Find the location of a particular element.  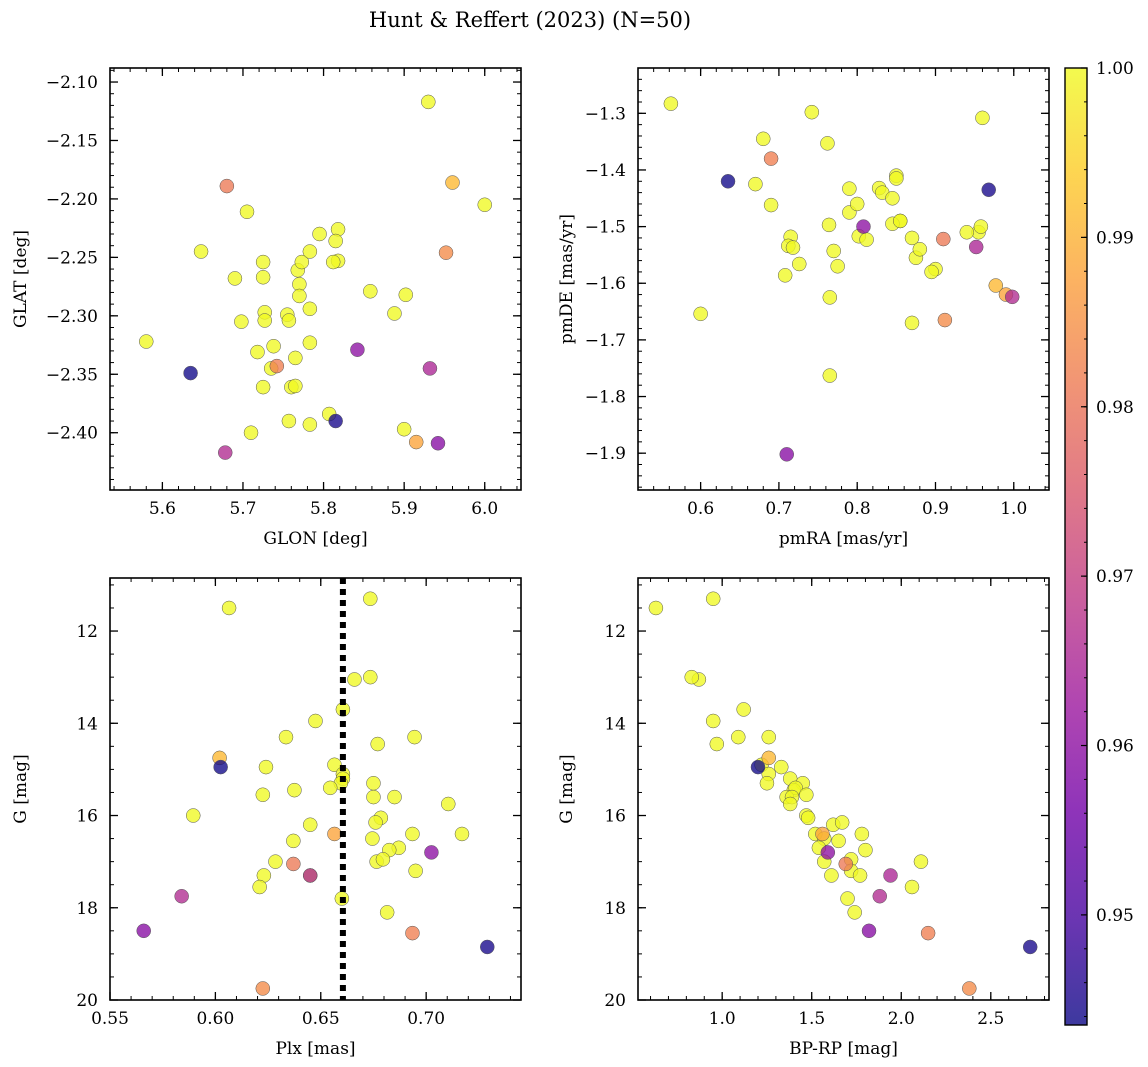

x-tick-label: 0.60 is located at coordinates (215, 1019).